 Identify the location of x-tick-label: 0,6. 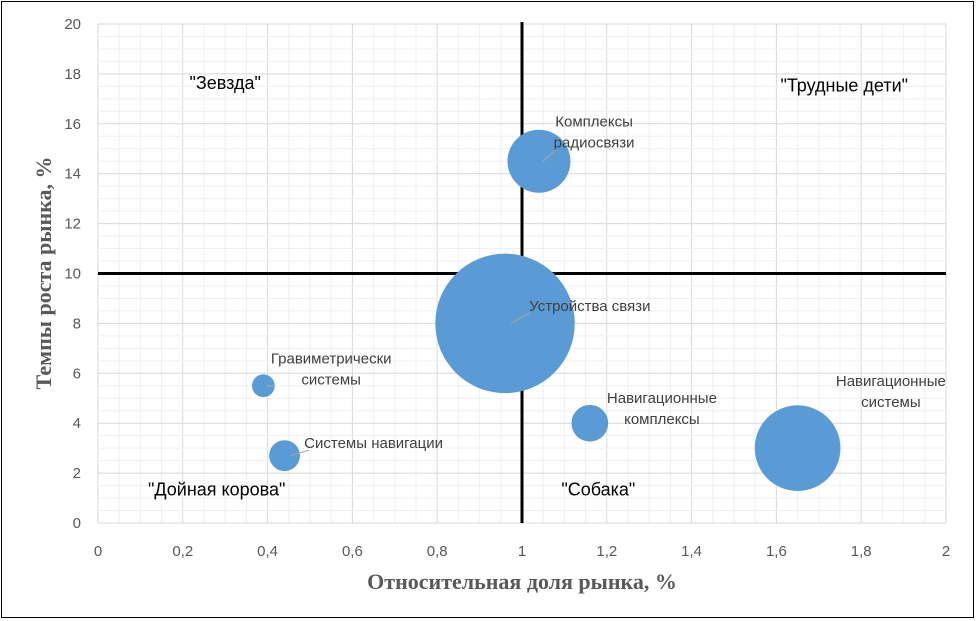
(352, 551).